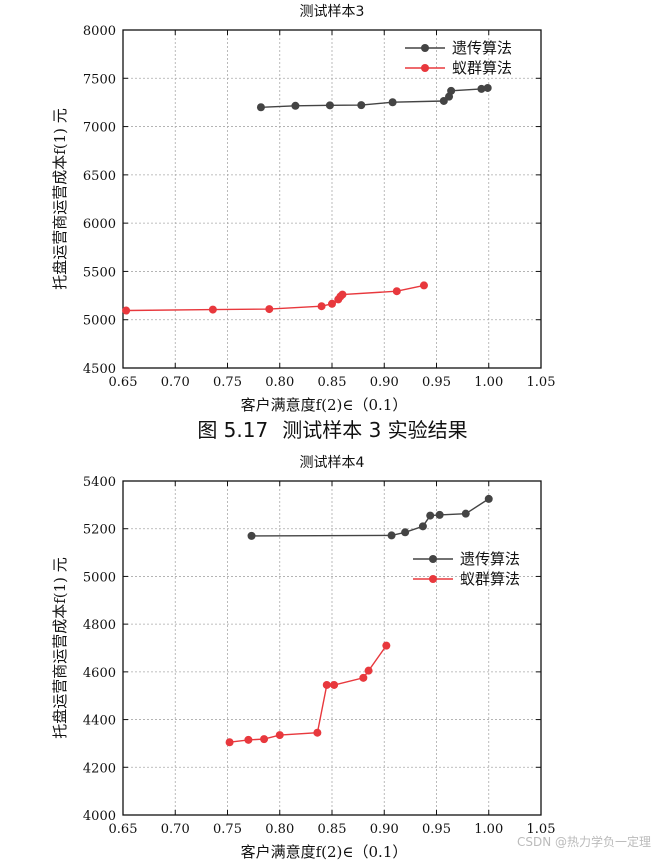  Describe the element at coordinates (583, 842) in the screenshot. I see `watermark: CSDN @热力学负一定理` at that location.